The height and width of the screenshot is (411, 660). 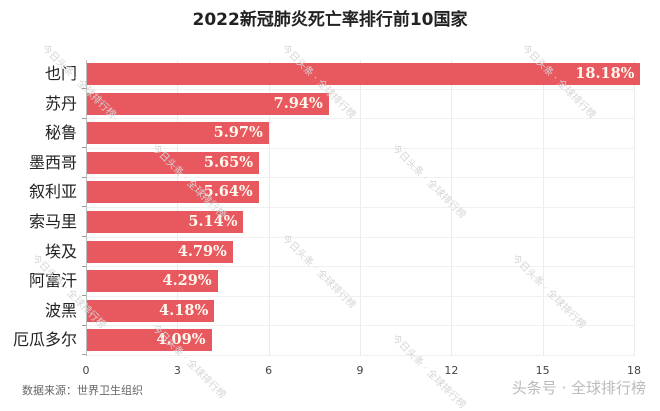 I want to click on category-label: 波黑, so click(x=60, y=310).